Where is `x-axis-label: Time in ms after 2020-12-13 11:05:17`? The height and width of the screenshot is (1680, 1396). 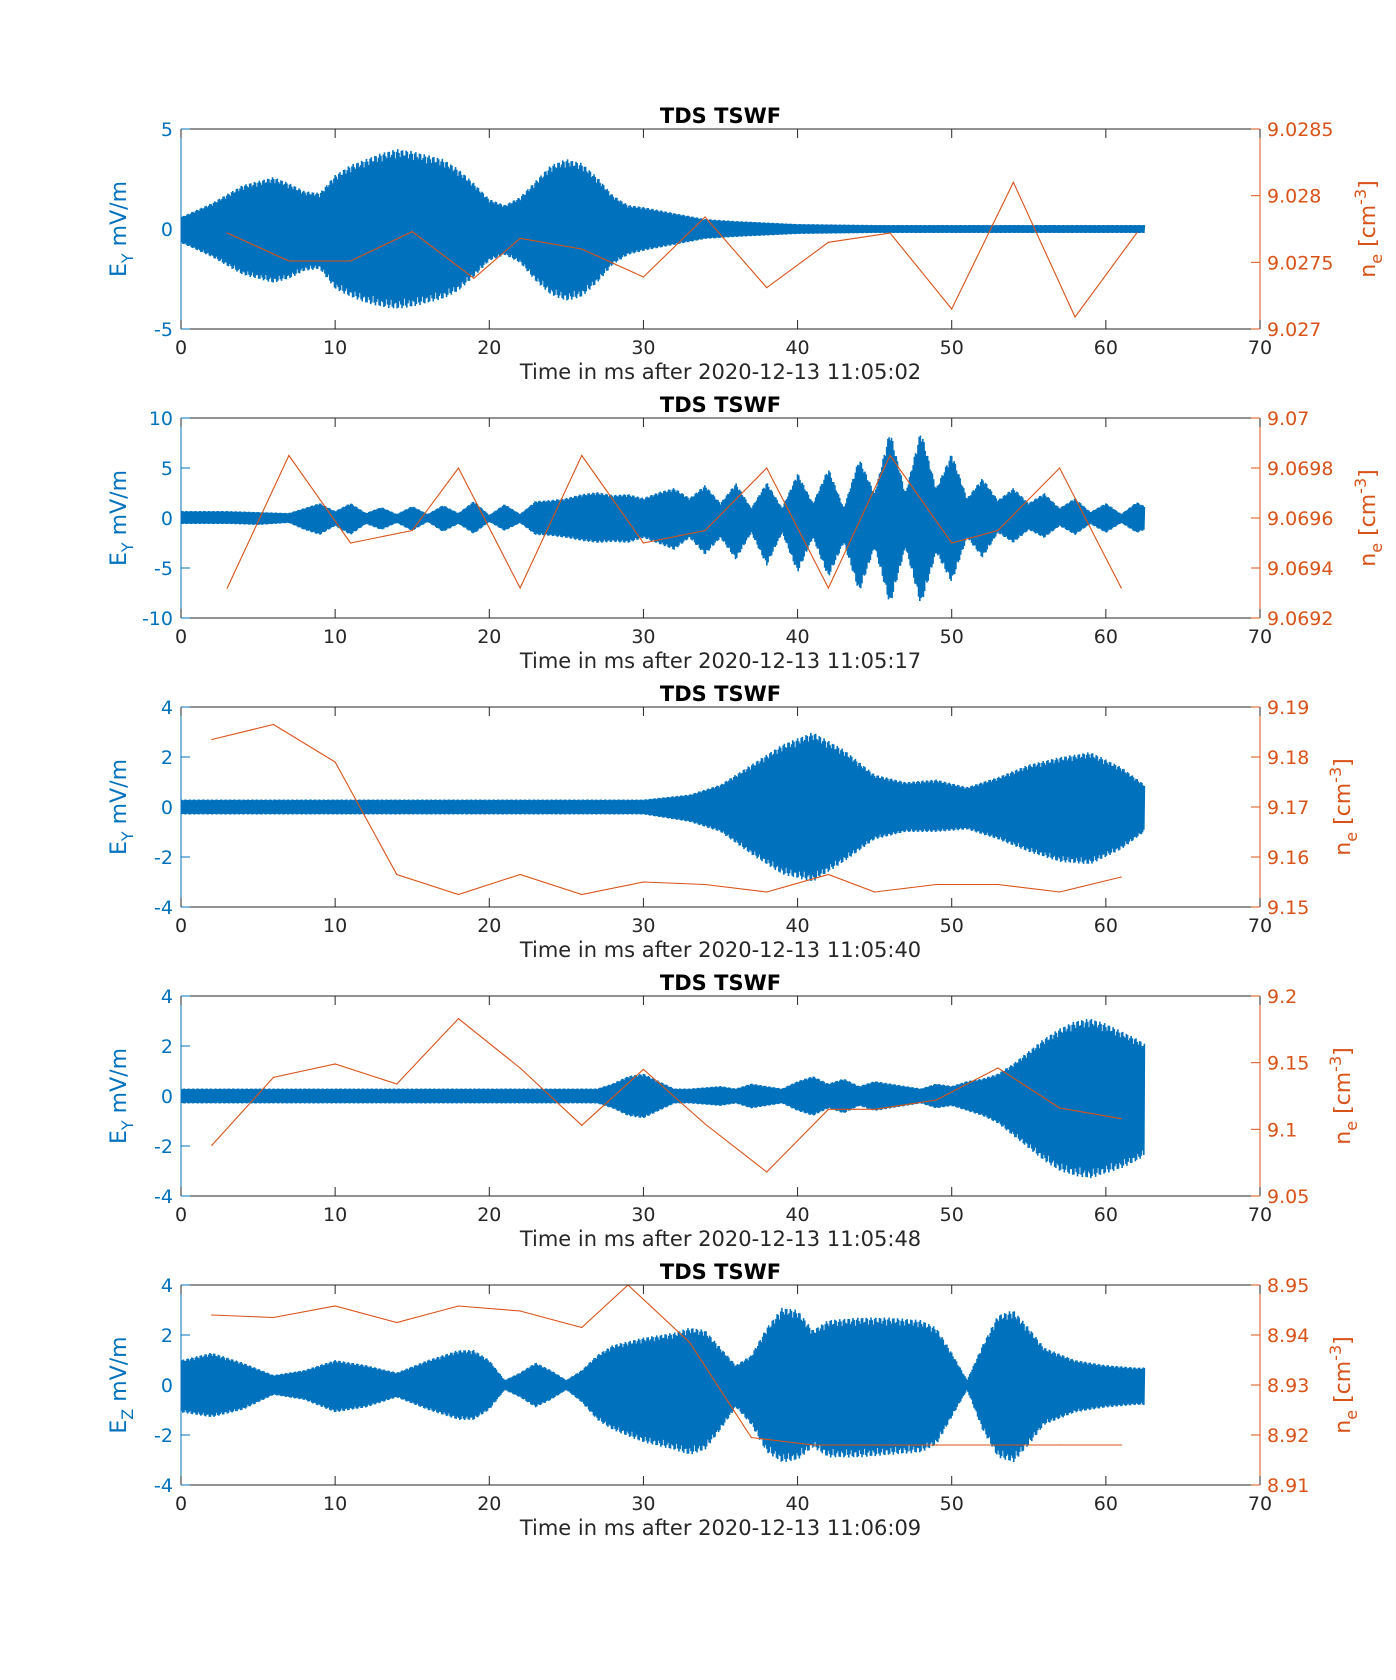
x-axis-label: Time in ms after 2020-12-13 11:05:17 is located at coordinates (720, 661).